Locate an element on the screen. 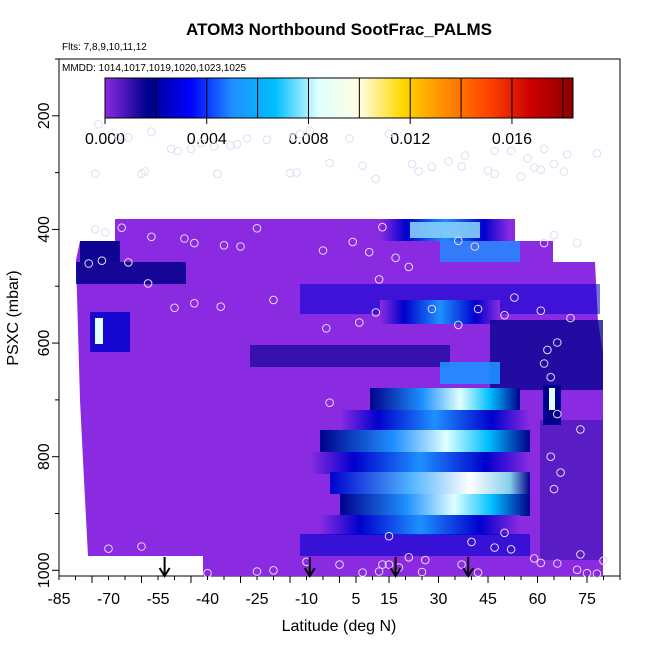  dates-subtitle: MMDD: 1014,1017,1019,1020,1023,1025 is located at coordinates (154, 68).